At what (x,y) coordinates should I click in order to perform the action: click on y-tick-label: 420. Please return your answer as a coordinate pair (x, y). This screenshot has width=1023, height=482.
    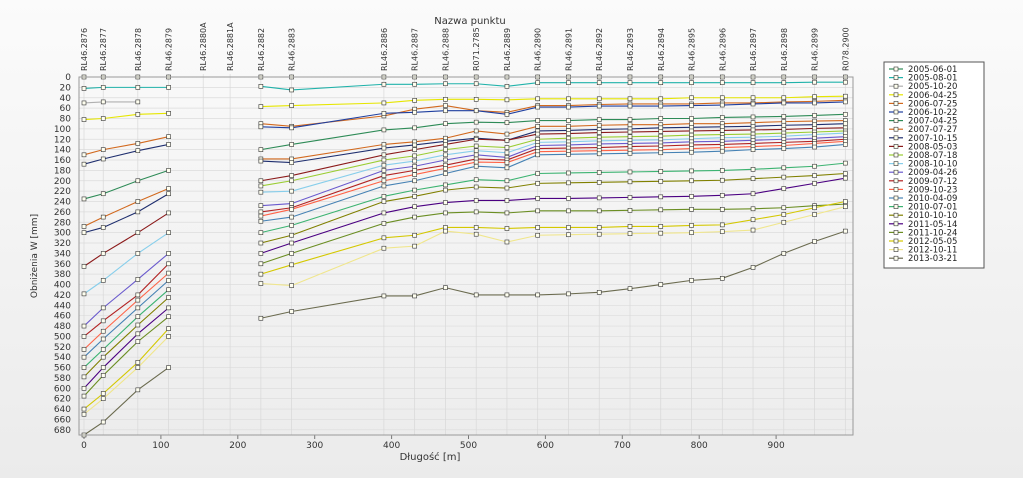
    Looking at the image, I should click on (62, 296).